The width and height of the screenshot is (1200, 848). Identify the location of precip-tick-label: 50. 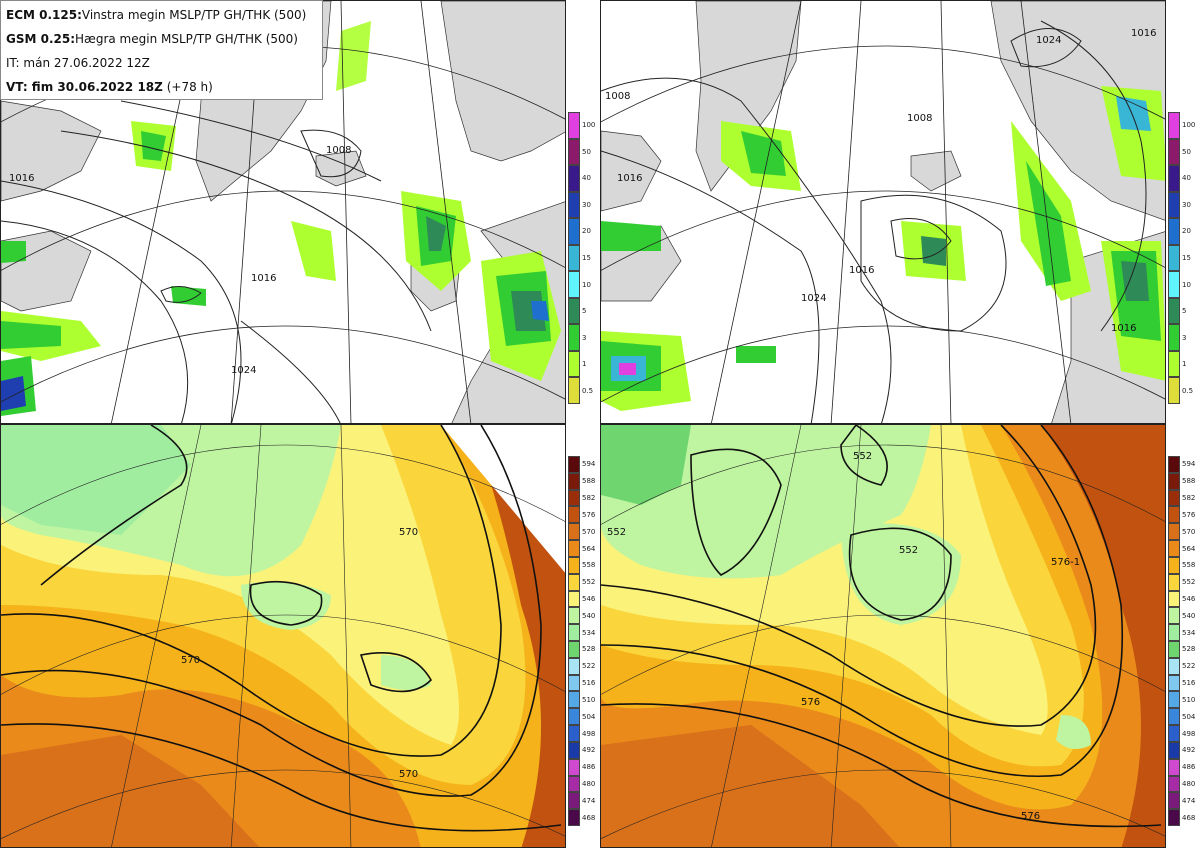
(1186, 151).